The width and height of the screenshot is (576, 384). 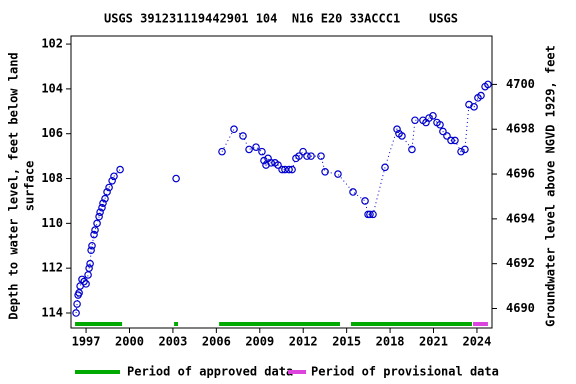 What do you see at coordinates (405, 372) in the screenshot?
I see `legend-label: Period of provisional data` at bounding box center [405, 372].